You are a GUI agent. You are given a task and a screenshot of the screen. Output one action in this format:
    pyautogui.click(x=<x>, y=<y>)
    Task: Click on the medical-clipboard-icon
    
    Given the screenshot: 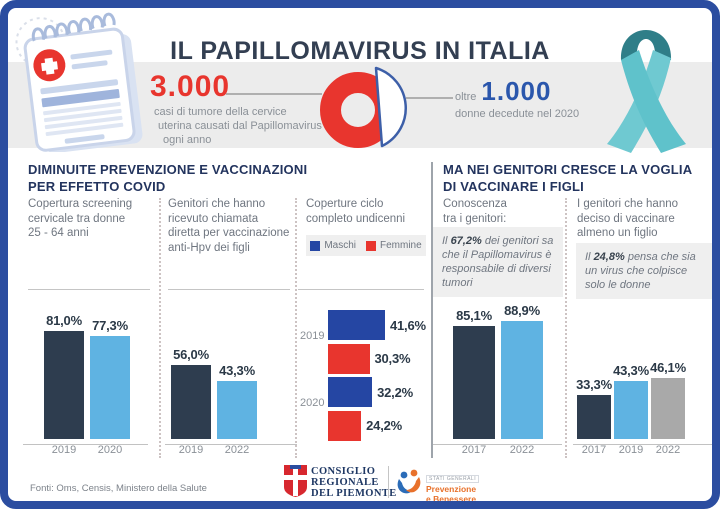 What is the action you would take?
    pyautogui.click(x=79, y=82)
    